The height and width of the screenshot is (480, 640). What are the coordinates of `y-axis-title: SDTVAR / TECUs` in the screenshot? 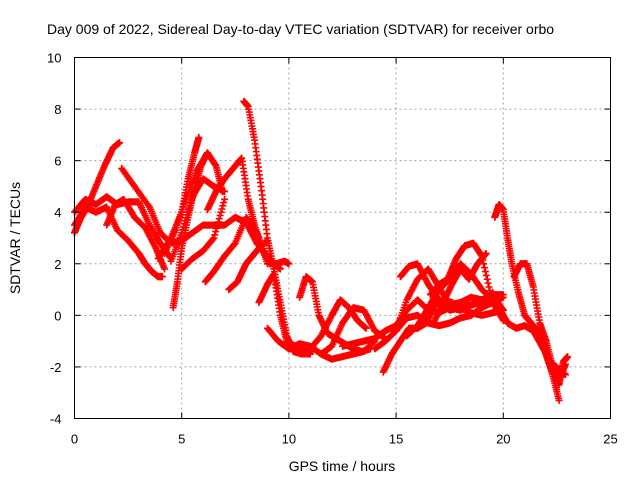 It's located at (15, 238).